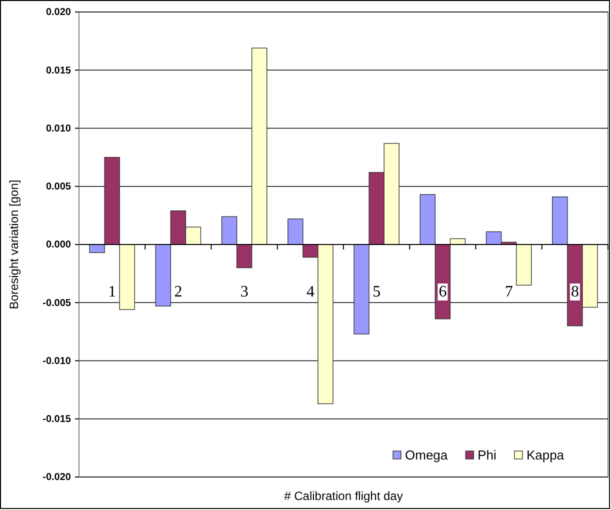  I want to click on y-tick-label: 0.020, so click(59, 12).